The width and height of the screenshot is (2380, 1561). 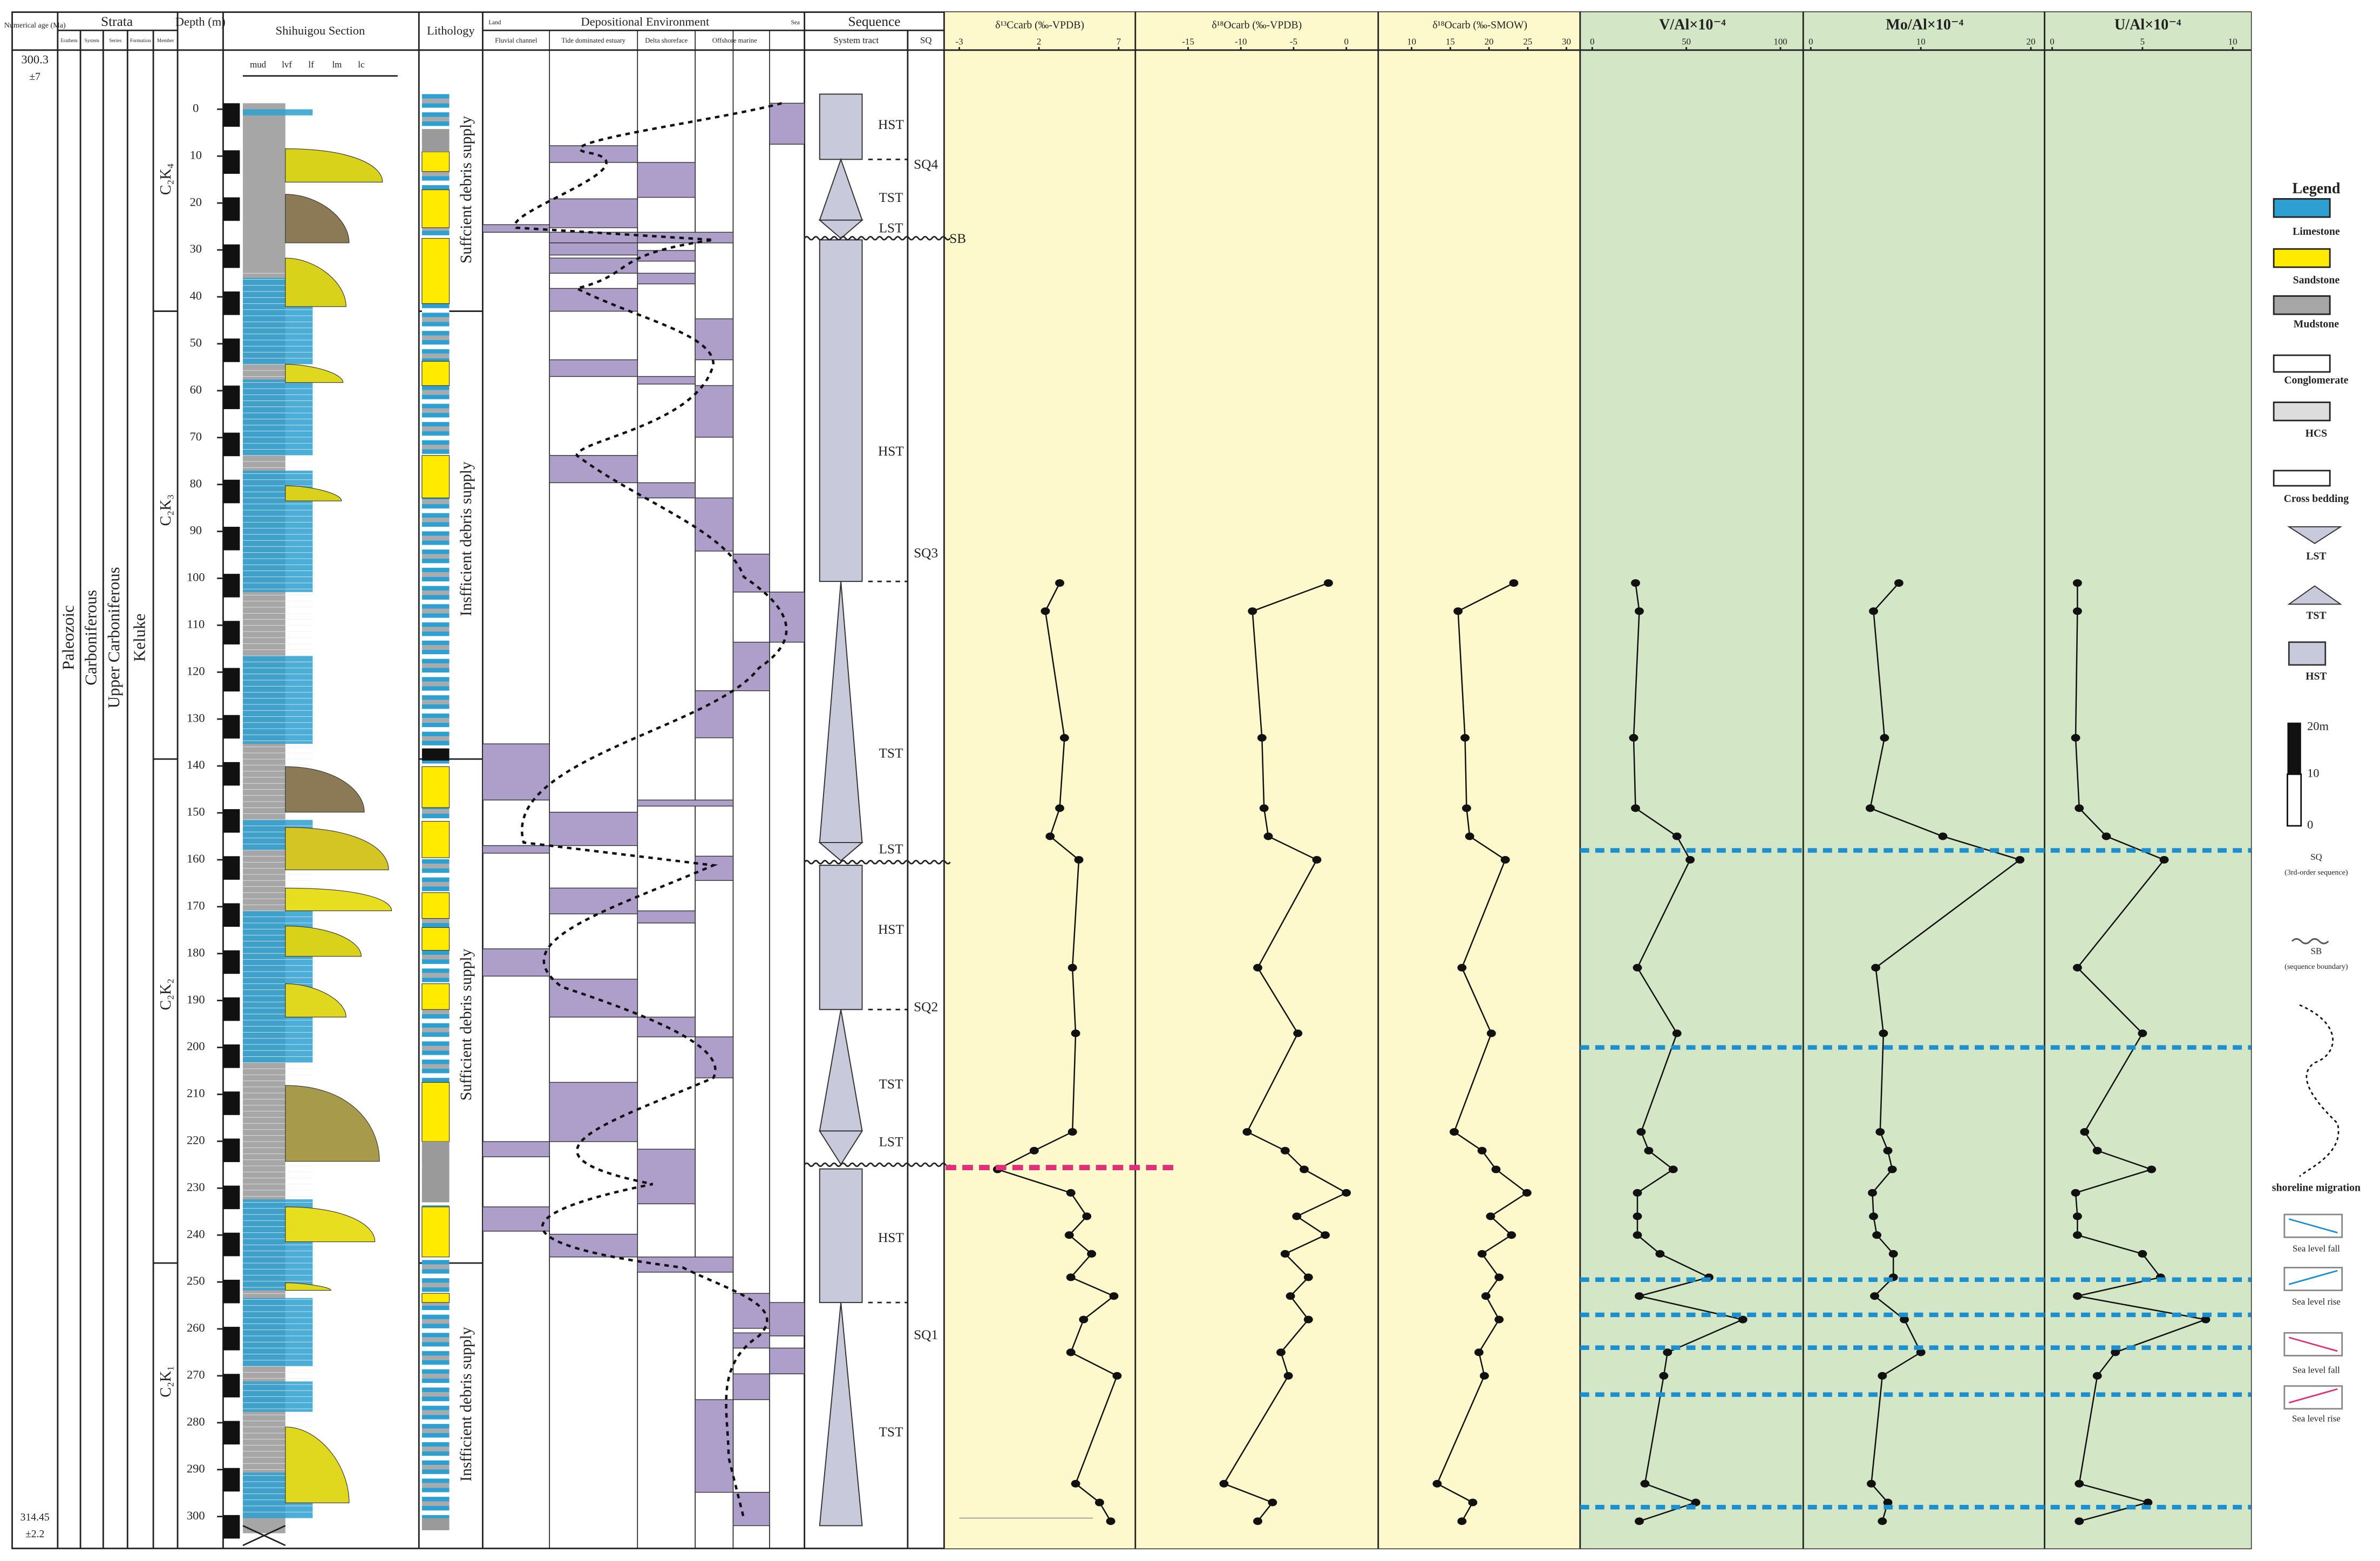 What do you see at coordinates (2310, 824) in the screenshot?
I see `scale-label: 0` at bounding box center [2310, 824].